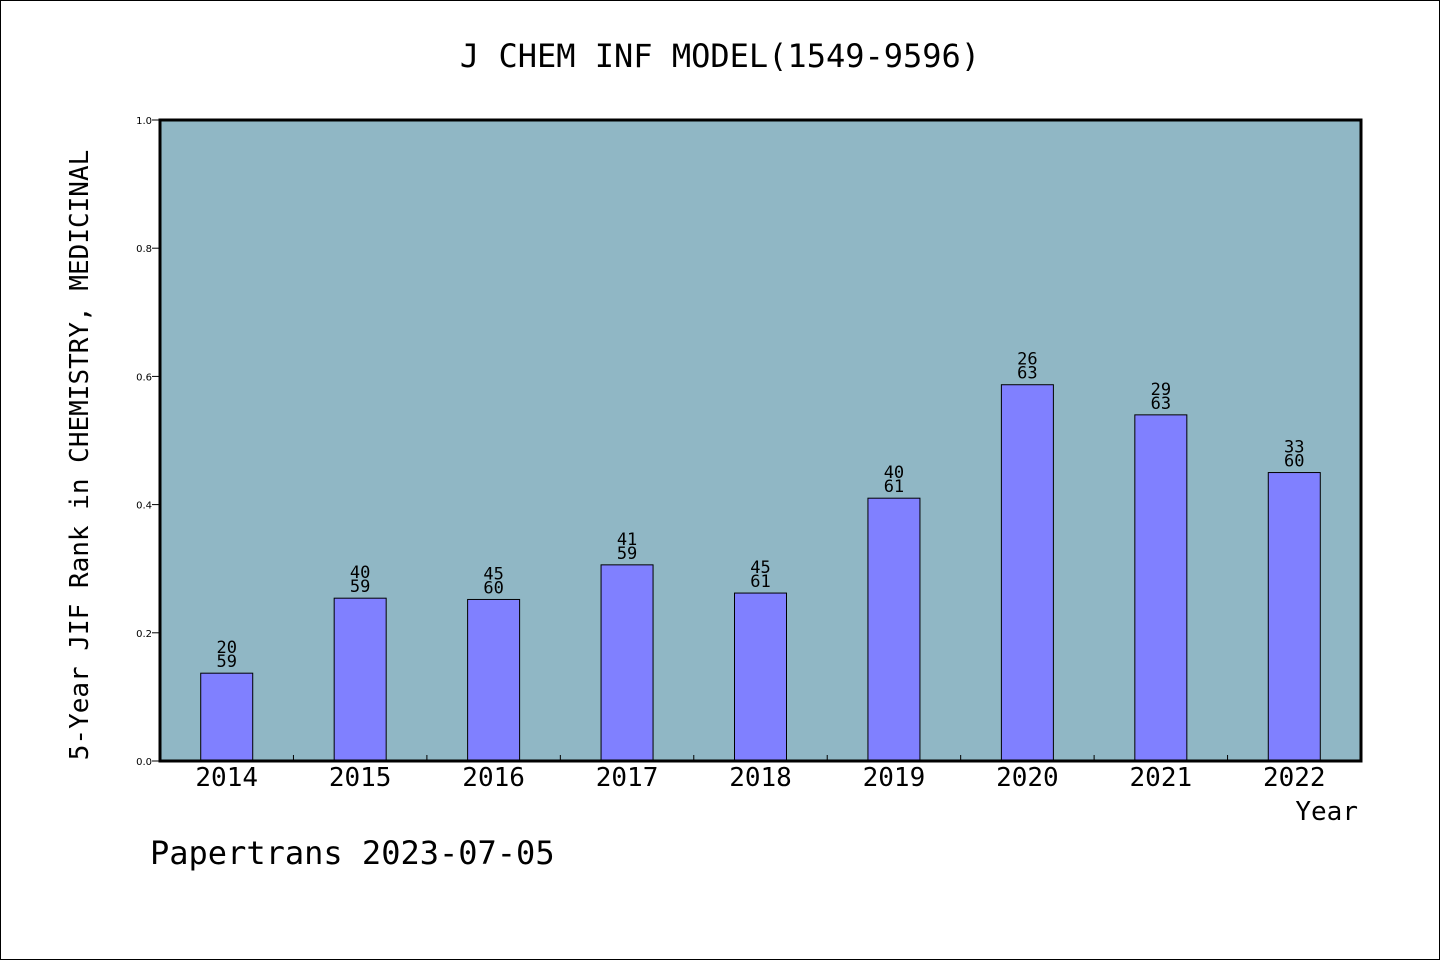  Describe the element at coordinates (360, 778) in the screenshot. I see `x-tick-label: 2015` at that location.